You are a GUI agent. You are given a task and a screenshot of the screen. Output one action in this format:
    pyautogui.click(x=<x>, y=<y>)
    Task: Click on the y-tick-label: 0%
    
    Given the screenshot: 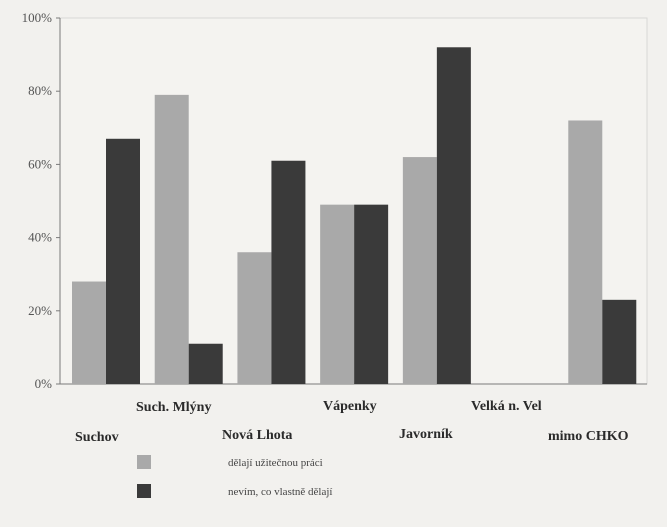 What is the action you would take?
    pyautogui.click(x=44, y=383)
    